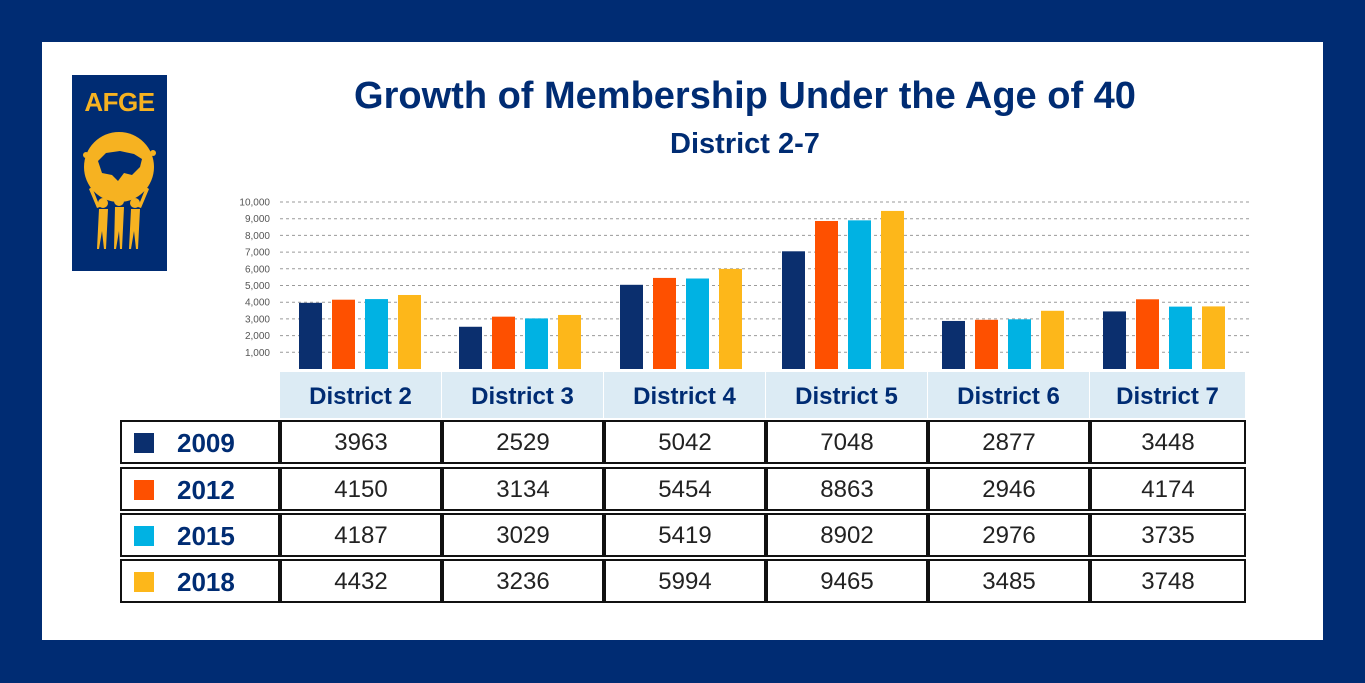 This screenshot has height=683, width=1365. Describe the element at coordinates (1009, 442) in the screenshot. I see `table-cell: 2877` at that location.